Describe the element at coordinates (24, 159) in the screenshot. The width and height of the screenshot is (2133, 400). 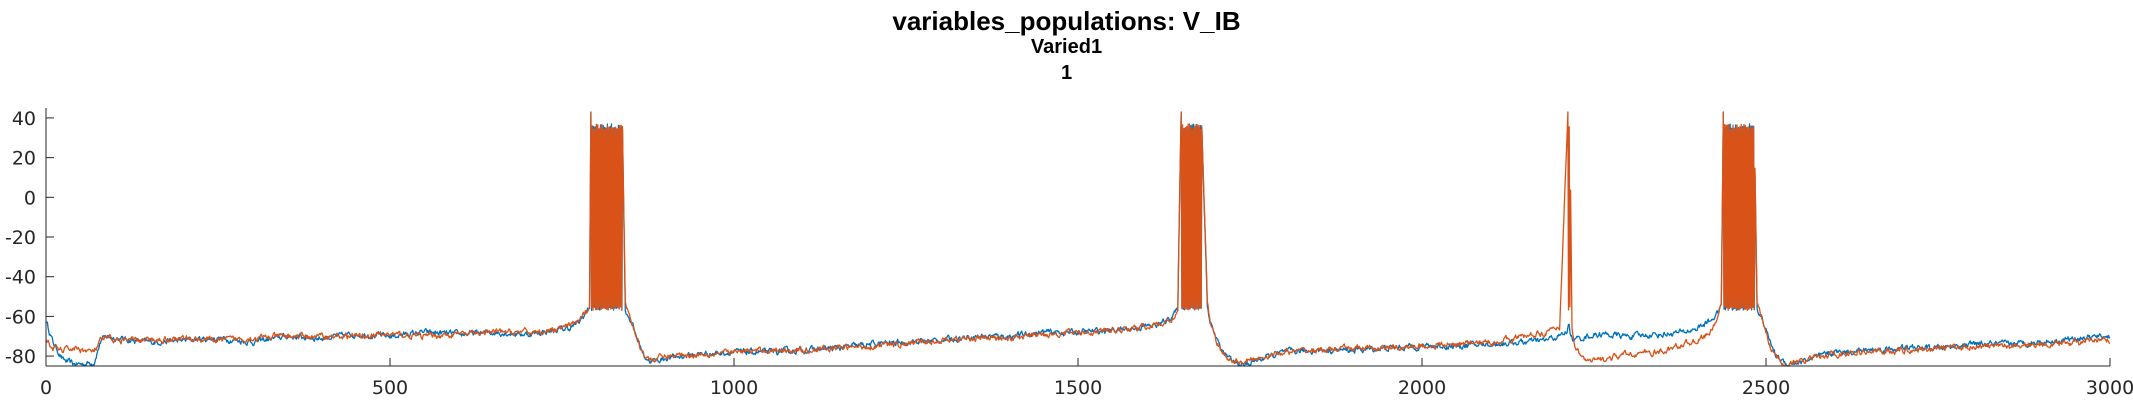
I see `y-tick-label: 20` at that location.